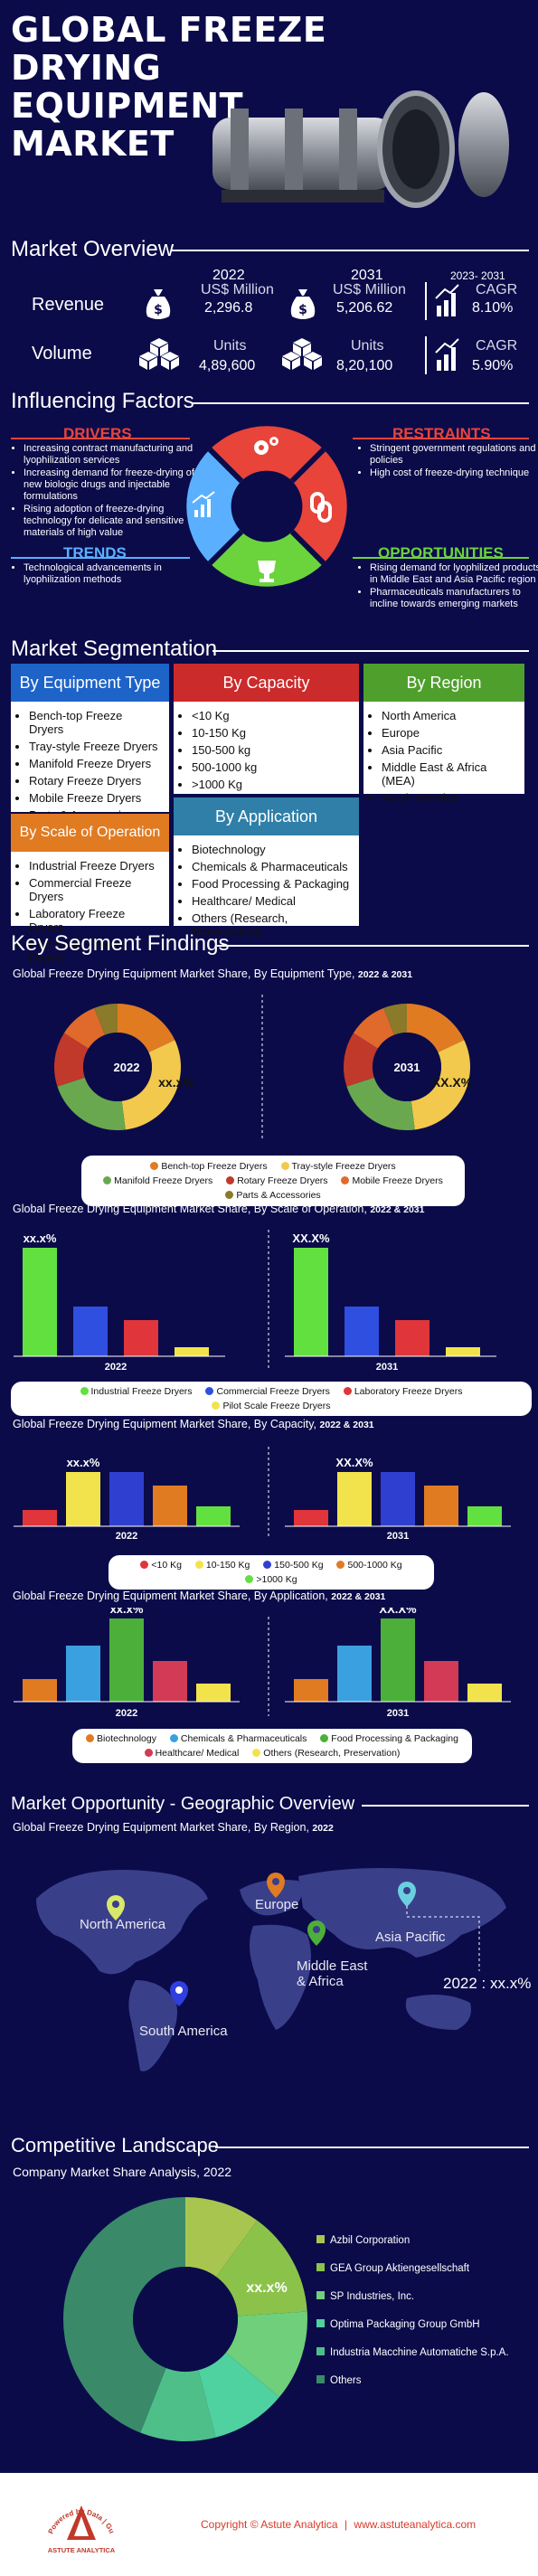 This screenshot has height=2576, width=538. I want to click on segment-region-header: By Region, so click(444, 683).